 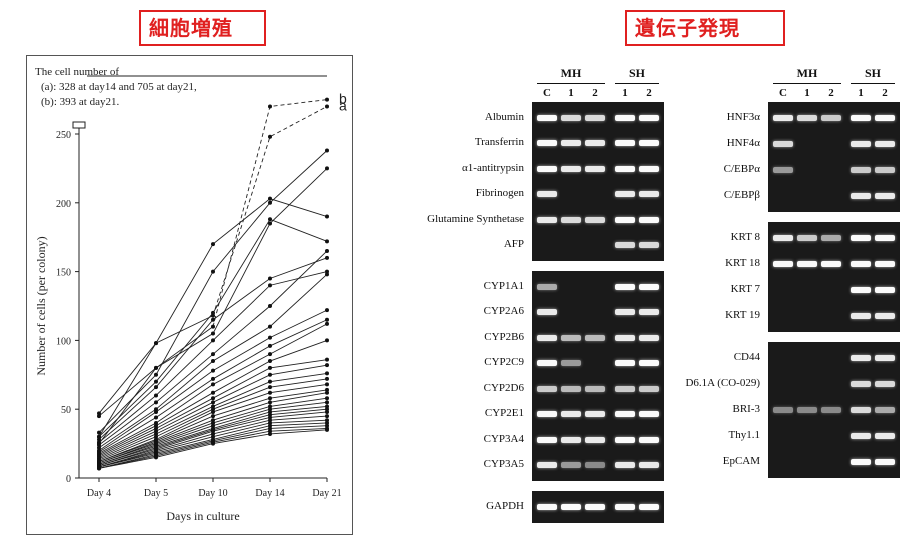 I want to click on series-line, so click(x=213, y=291).